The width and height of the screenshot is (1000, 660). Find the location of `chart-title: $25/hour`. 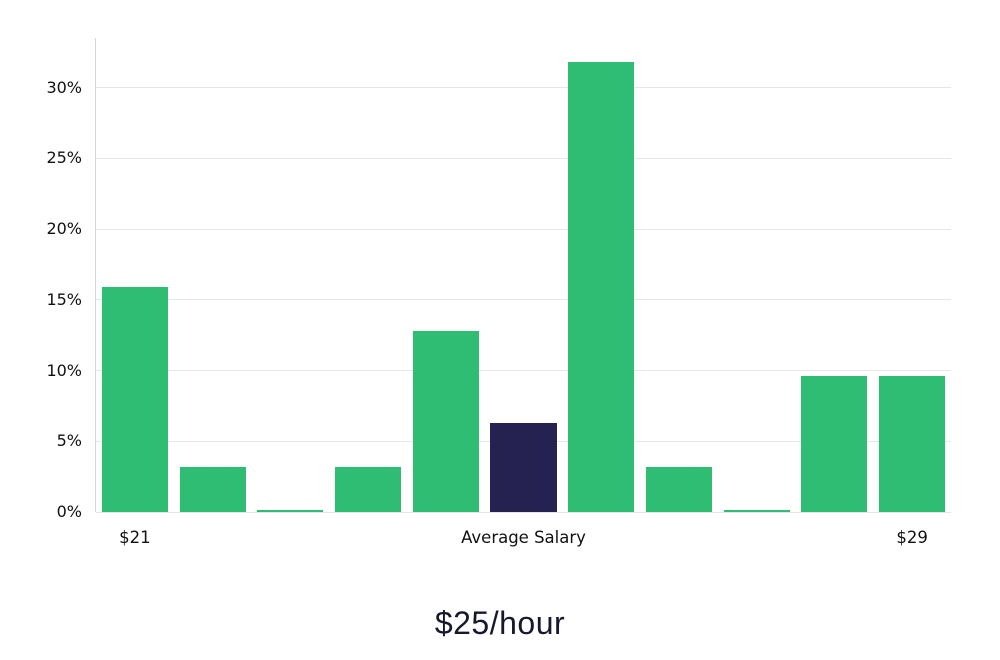

chart-title: $25/hour is located at coordinates (500, 623).